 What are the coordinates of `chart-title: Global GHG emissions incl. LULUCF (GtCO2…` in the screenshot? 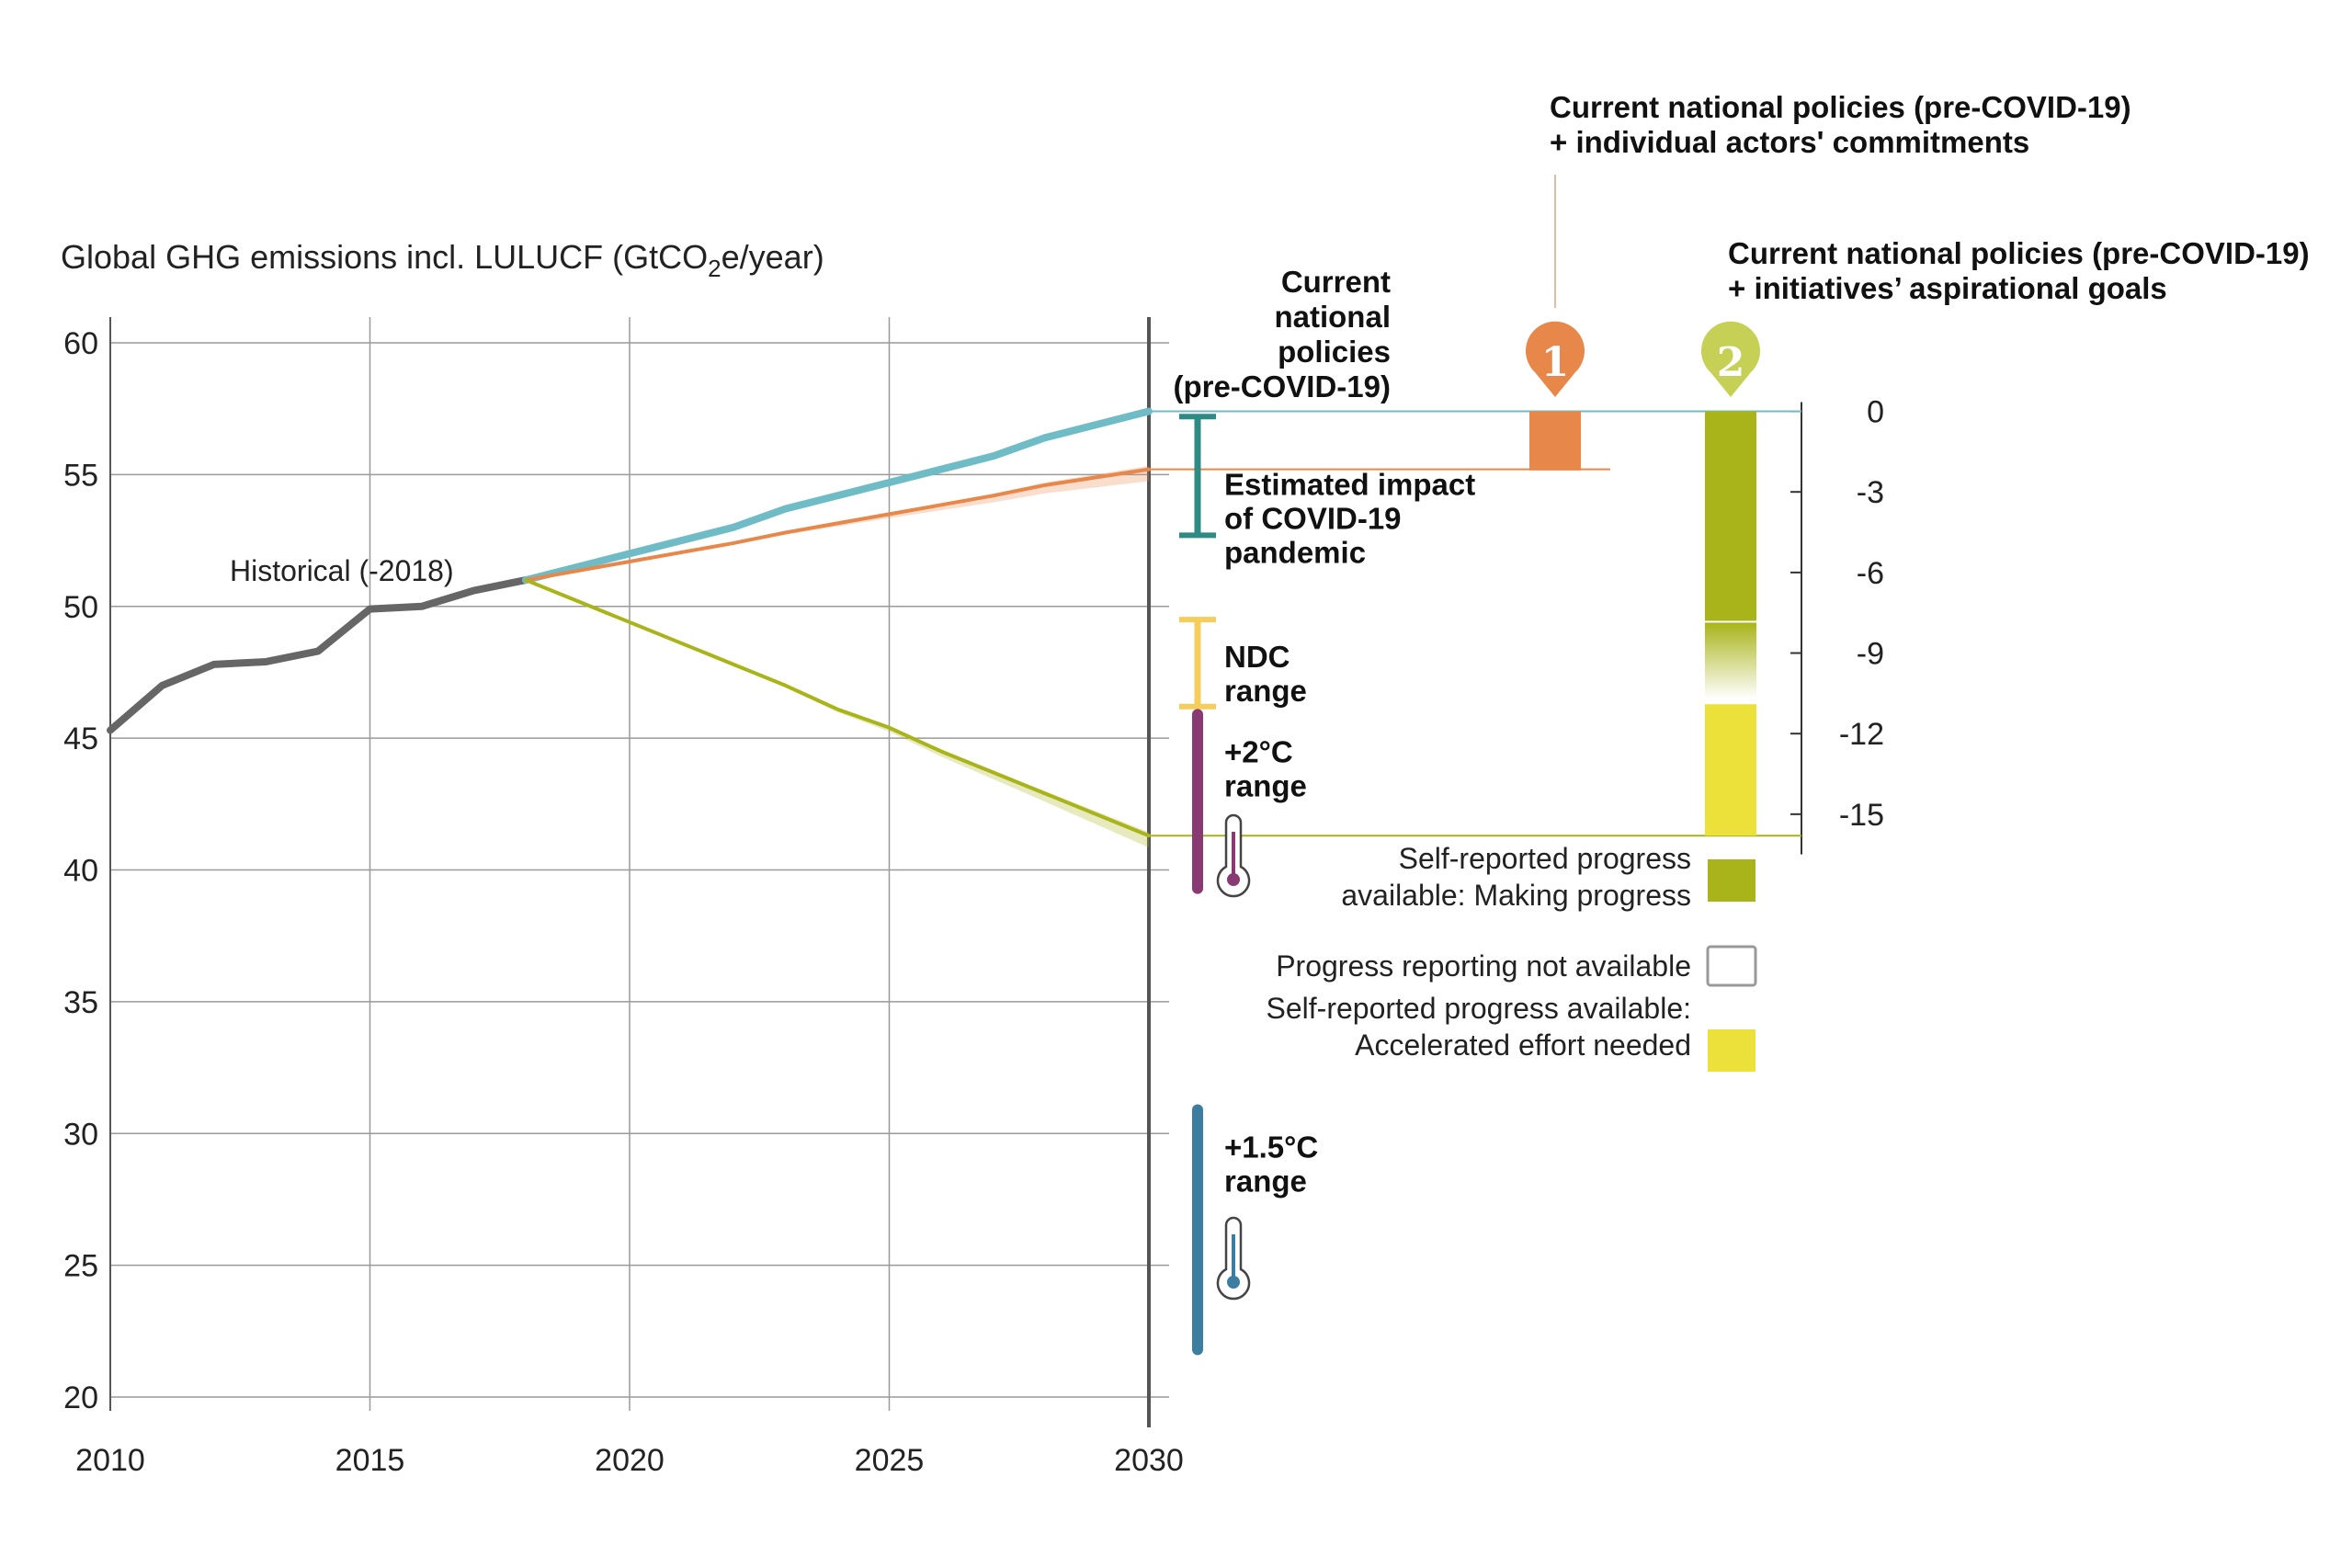 It's located at (442, 260).